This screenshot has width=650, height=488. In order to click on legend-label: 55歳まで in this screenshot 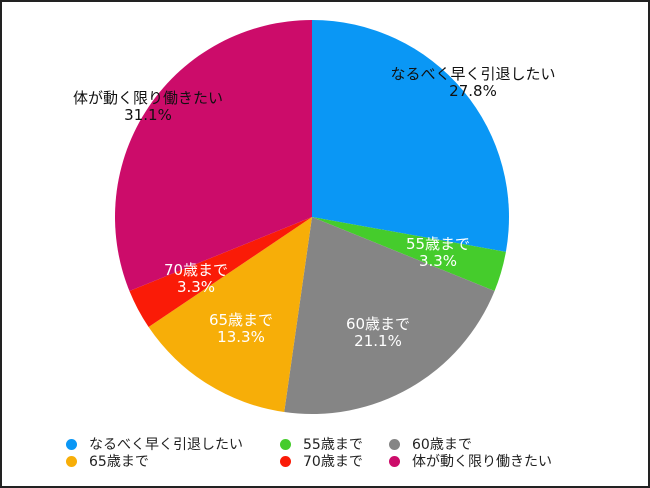, I will do `click(333, 445)`.